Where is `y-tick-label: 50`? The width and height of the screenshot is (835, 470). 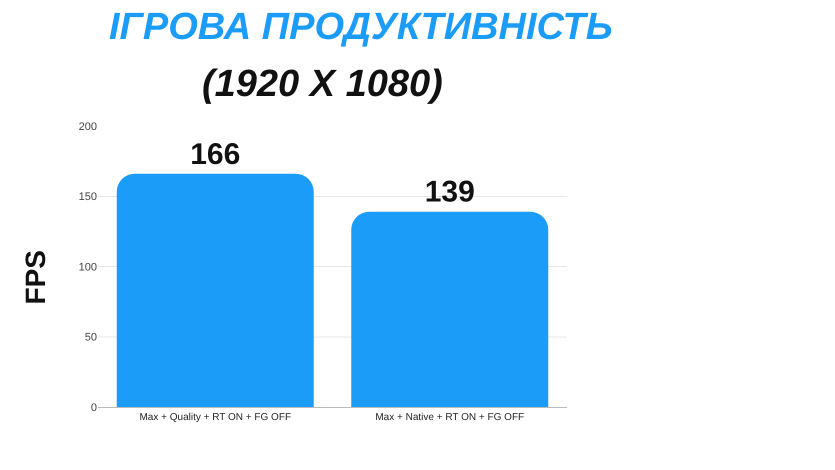 y-tick-label: 50 is located at coordinates (90, 338).